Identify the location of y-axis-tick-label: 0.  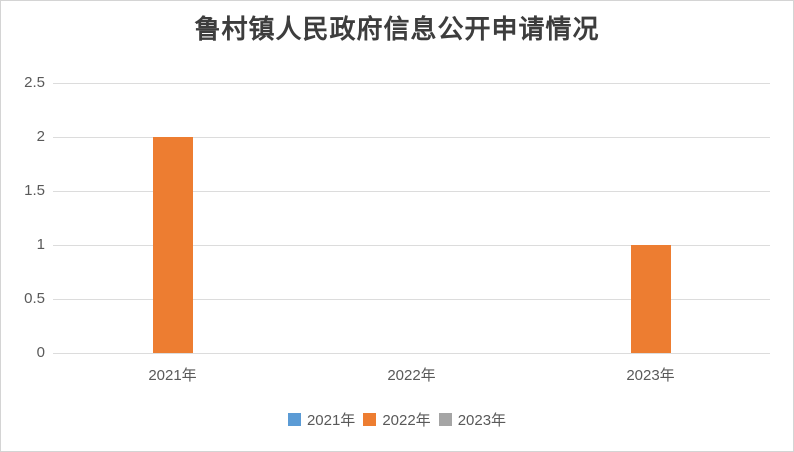
(40, 352).